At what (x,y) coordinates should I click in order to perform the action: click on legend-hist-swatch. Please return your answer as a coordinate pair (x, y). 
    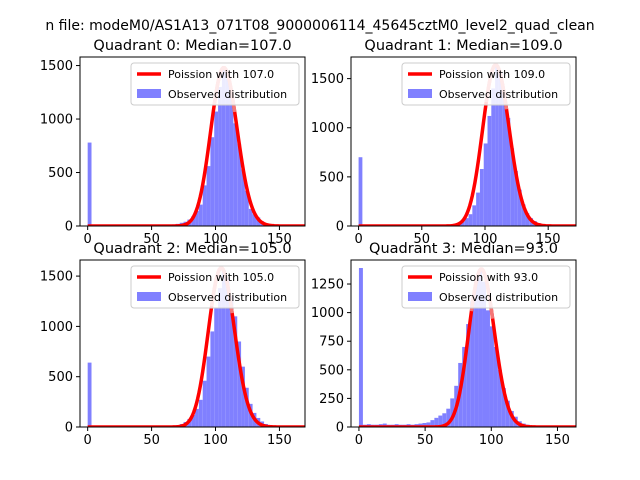
    Looking at the image, I should click on (149, 296).